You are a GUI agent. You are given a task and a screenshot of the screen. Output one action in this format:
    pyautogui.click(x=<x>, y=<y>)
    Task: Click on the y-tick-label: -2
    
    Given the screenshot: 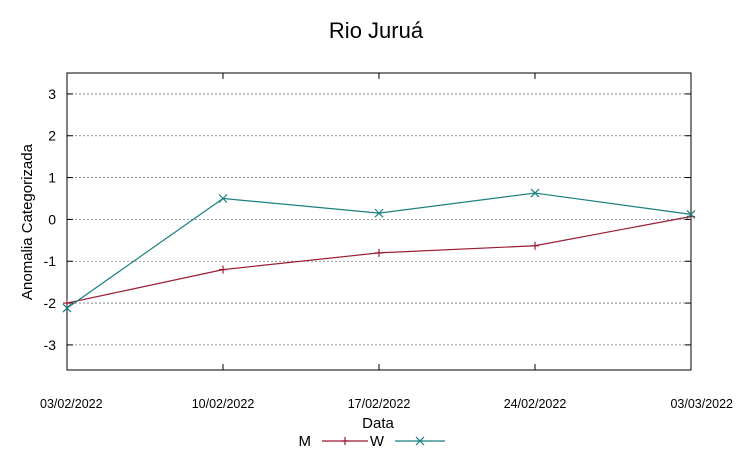 What is the action you would take?
    pyautogui.click(x=50, y=303)
    